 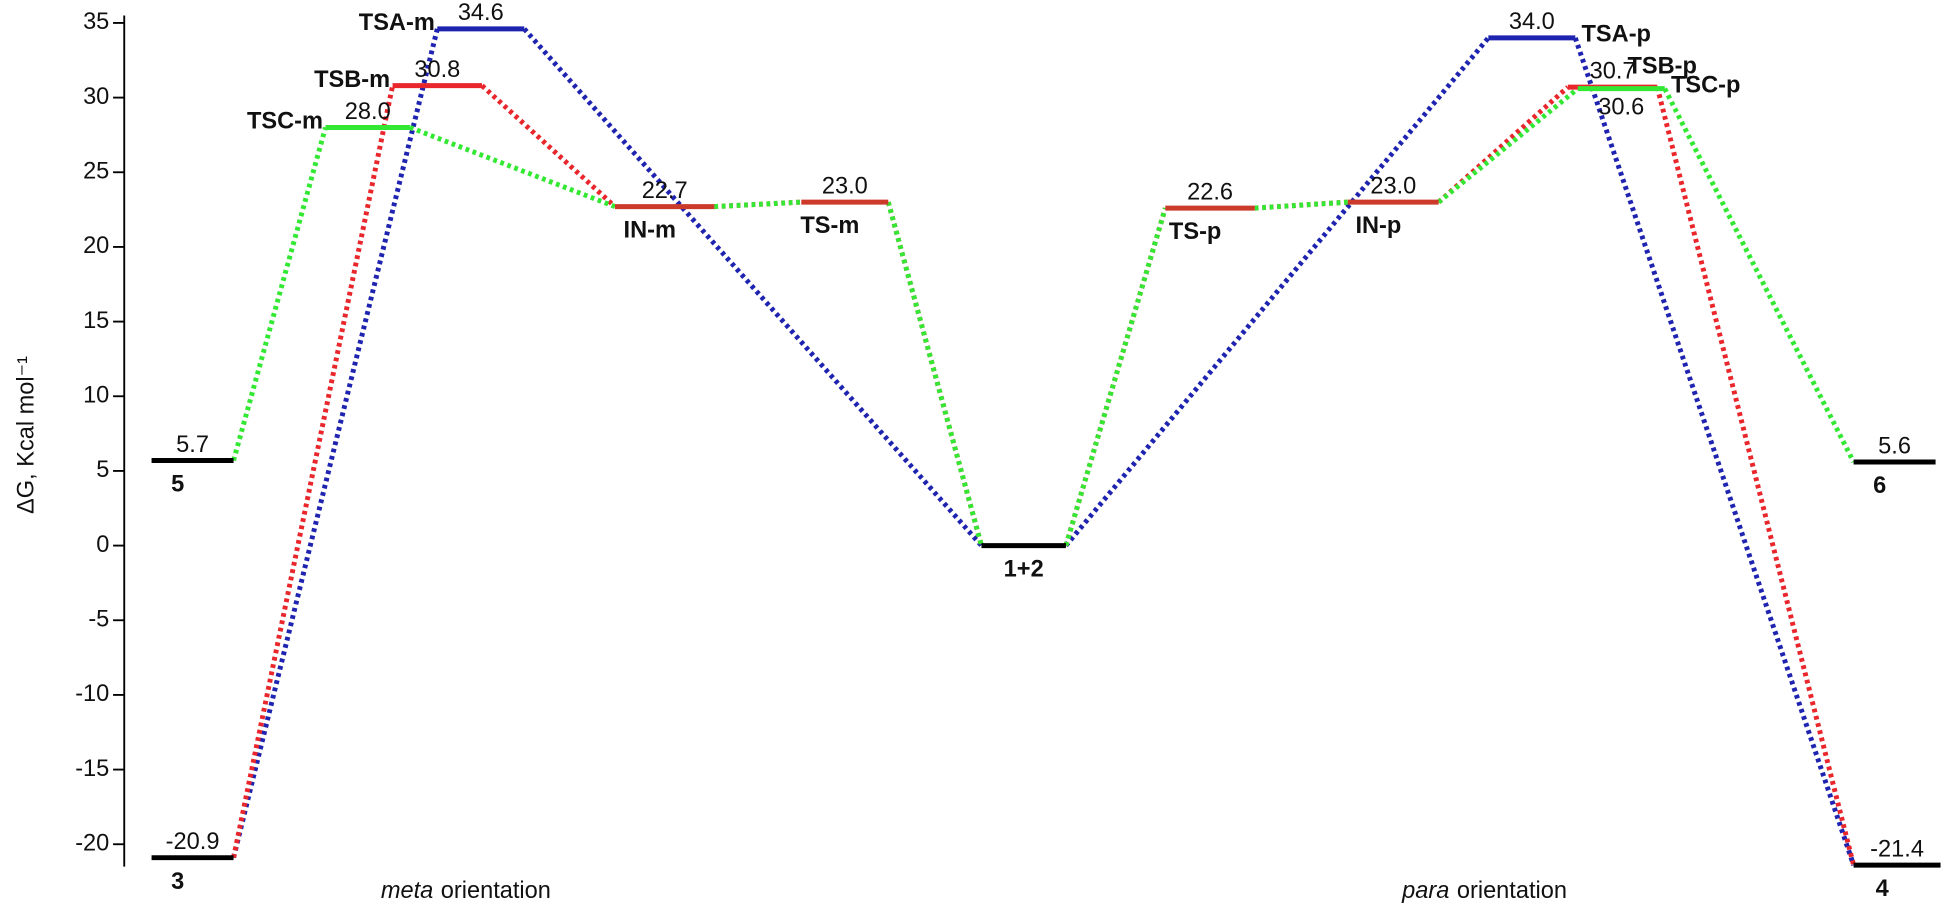 What do you see at coordinates (193, 842) in the screenshot?
I see `value-label: -20.9` at bounding box center [193, 842].